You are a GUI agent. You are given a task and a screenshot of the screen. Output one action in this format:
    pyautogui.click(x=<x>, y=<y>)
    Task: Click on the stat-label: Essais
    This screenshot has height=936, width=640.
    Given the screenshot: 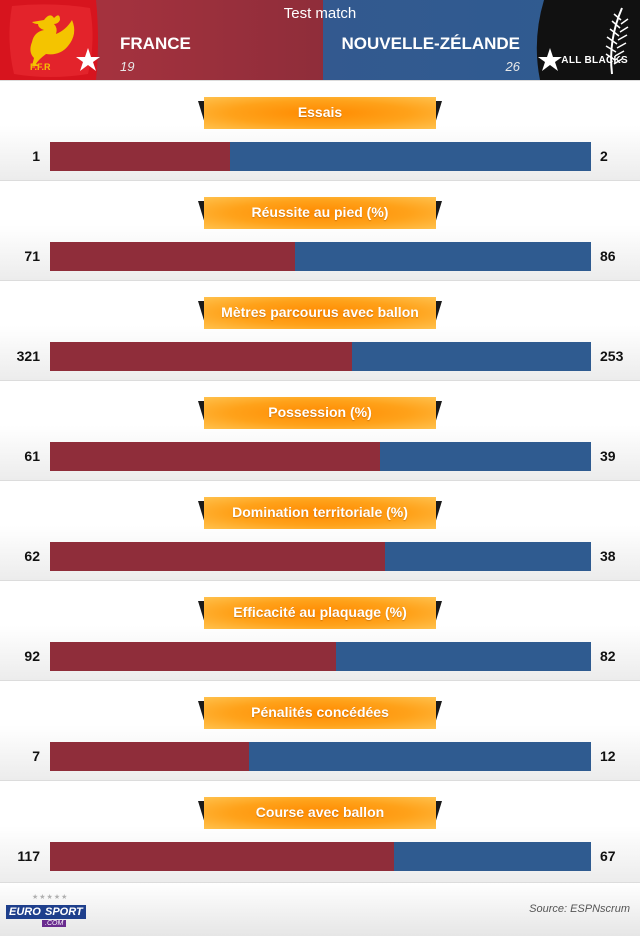 What is the action you would take?
    pyautogui.click(x=320, y=113)
    